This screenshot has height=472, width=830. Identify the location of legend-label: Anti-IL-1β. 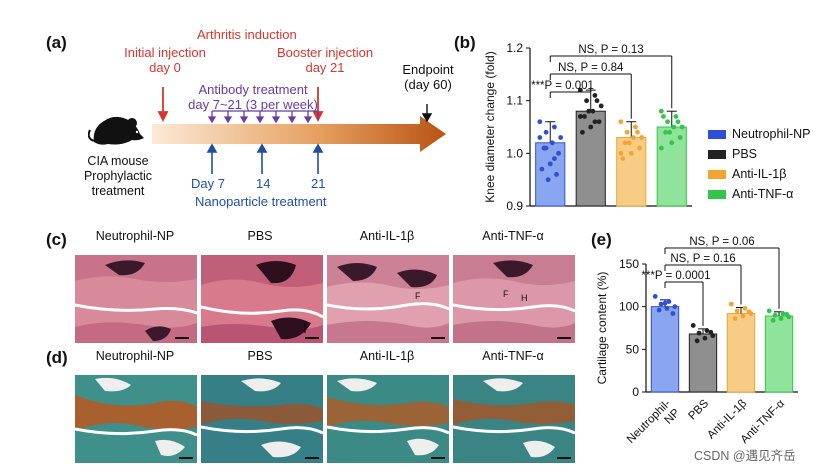
(759, 174).